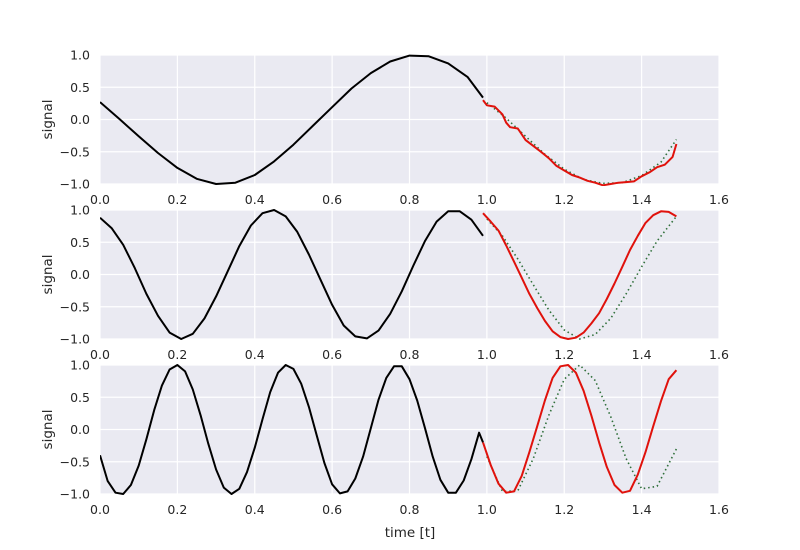  Describe the element at coordinates (582, 277) in the screenshot. I see `reference-dotted-line` at that location.